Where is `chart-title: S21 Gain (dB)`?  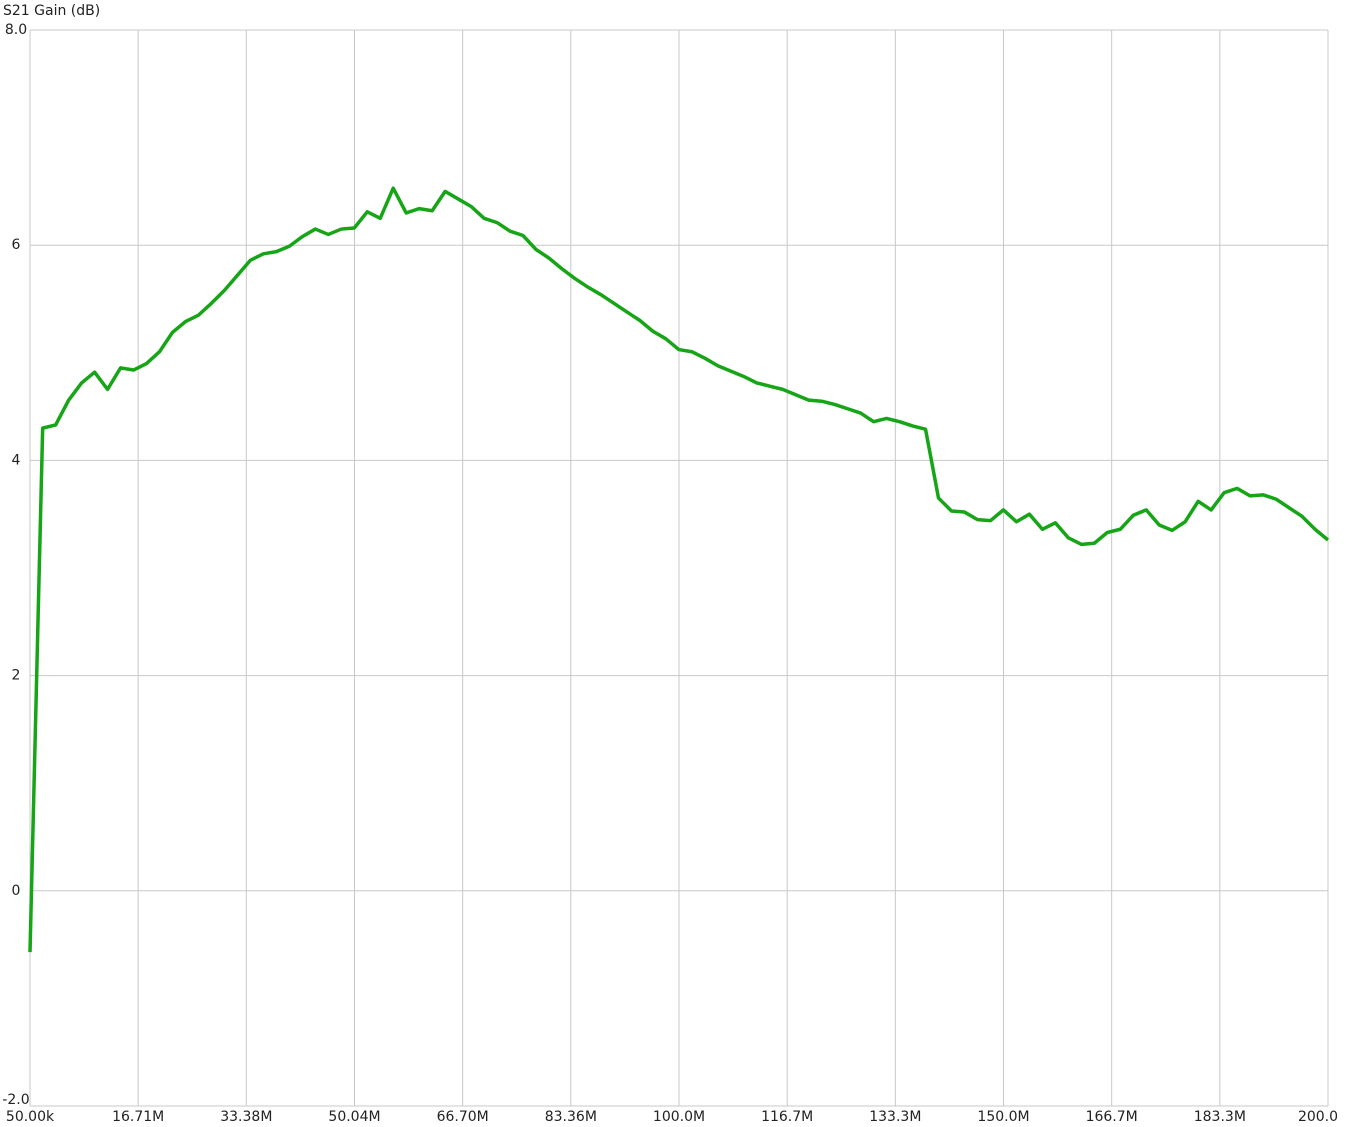
chart-title: S21 Gain (dB) is located at coordinates (51, 11).